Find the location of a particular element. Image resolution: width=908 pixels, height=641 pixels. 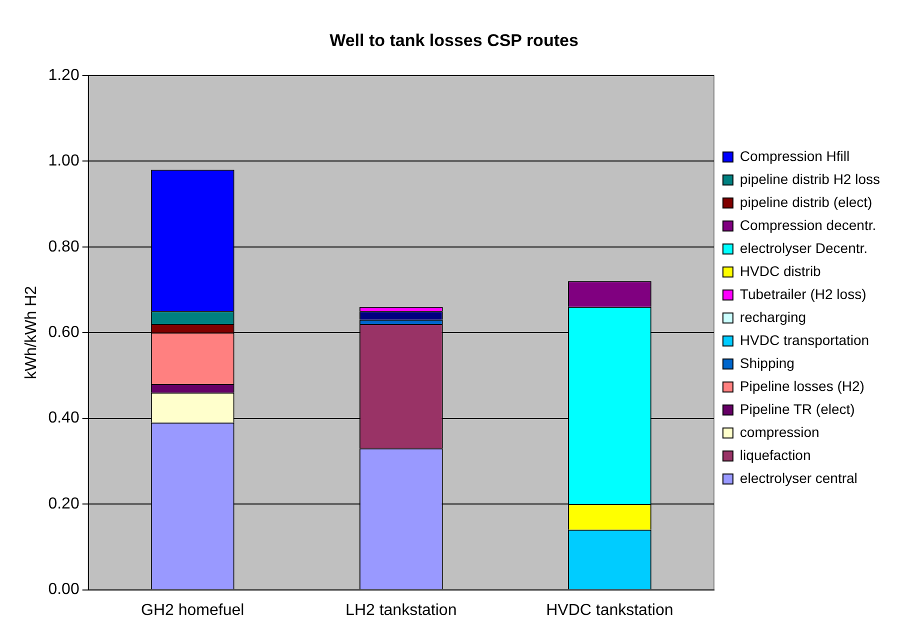

y-tick-label: 0.80 is located at coordinates (64, 247).